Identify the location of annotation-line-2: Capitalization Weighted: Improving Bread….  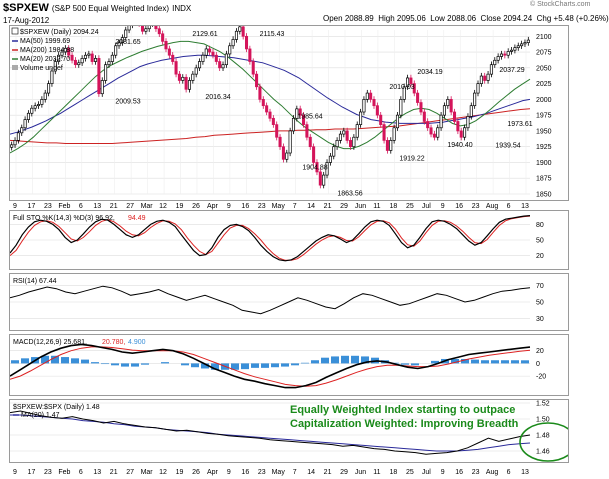
(404, 424).